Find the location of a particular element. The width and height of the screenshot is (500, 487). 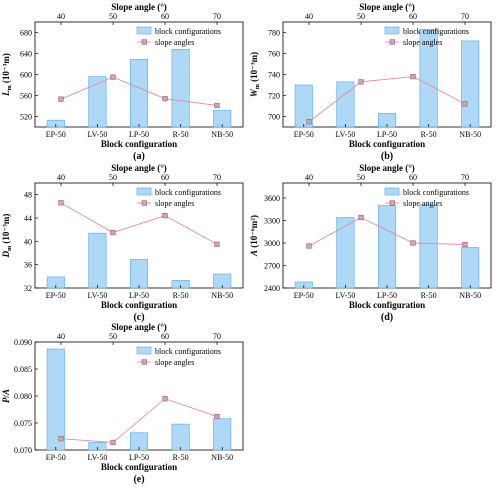

panel-label: (c) is located at coordinates (138, 317).